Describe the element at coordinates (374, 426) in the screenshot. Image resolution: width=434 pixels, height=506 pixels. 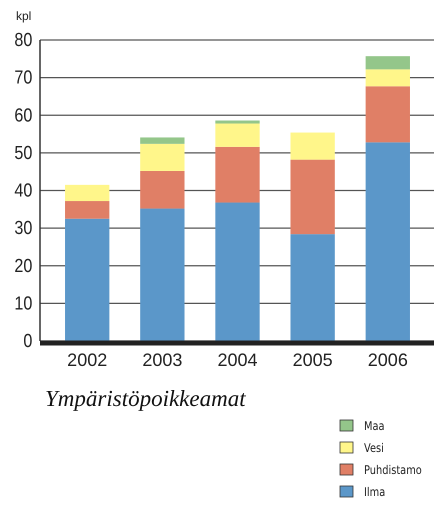
I see `legend-label: Maa` at that location.